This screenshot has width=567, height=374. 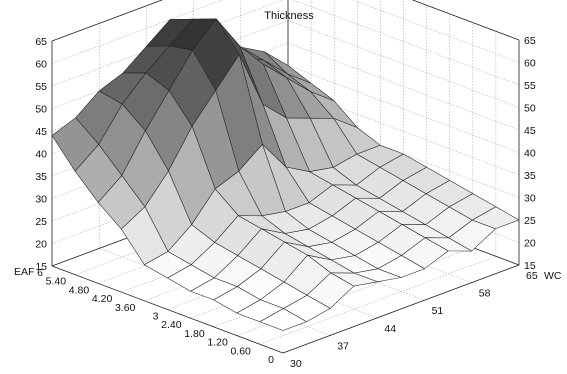 I want to click on z-tick-label-left: 60, so click(x=41, y=65).